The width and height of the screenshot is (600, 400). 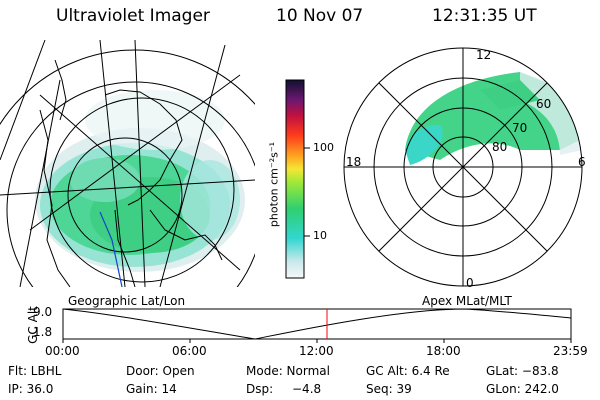 I want to click on status-seq: Seq: 39, so click(x=389, y=389).